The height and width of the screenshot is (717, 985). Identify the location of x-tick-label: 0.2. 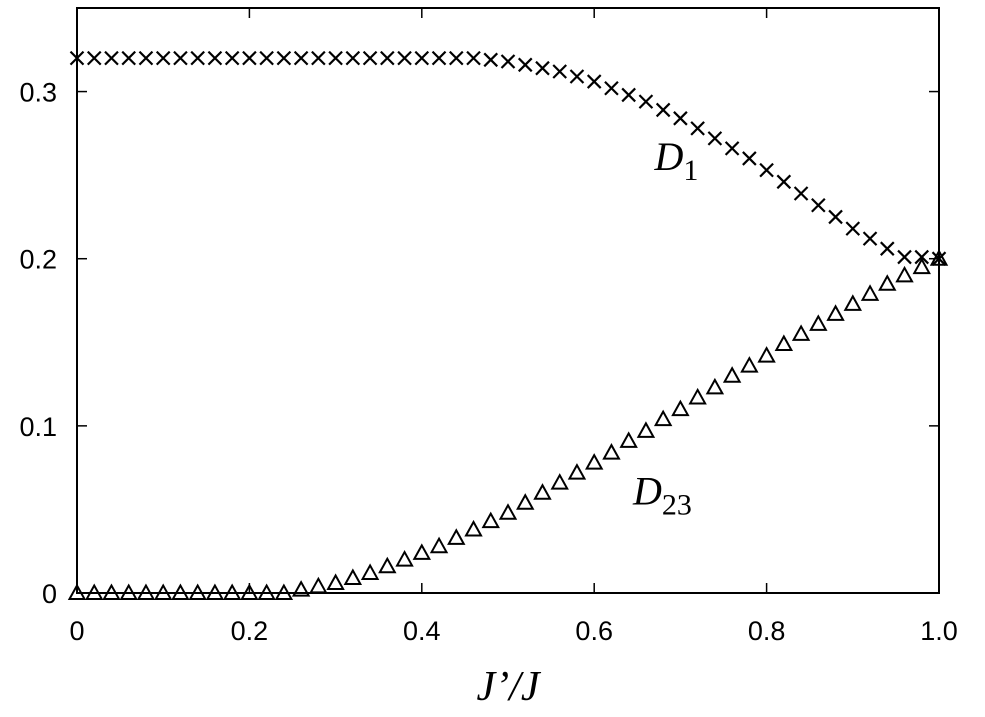
(250, 631).